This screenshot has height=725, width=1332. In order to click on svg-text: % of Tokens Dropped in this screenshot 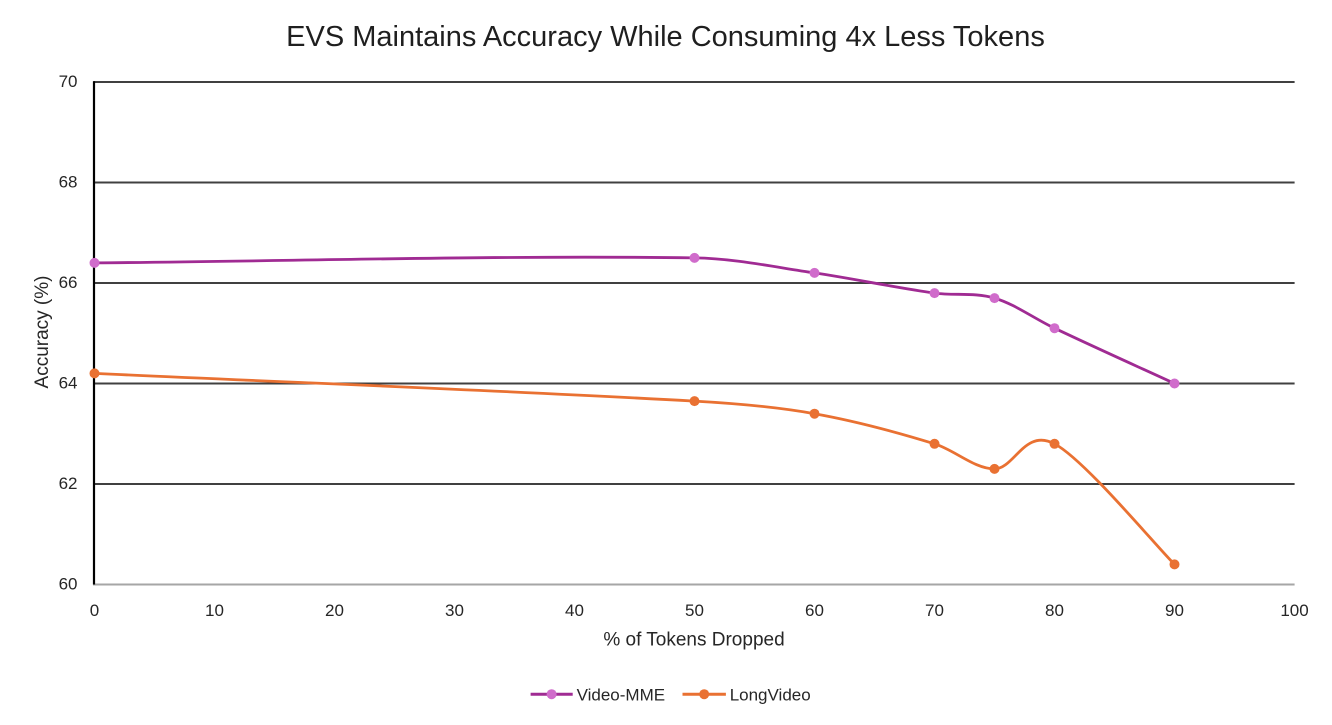, I will do `click(693, 639)`.